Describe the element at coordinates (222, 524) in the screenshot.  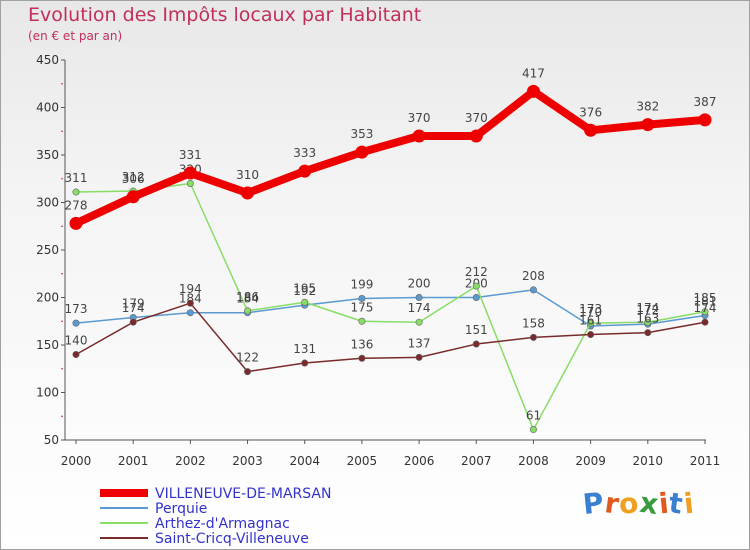
I see `legend-label: Arthez-d'Armagnac` at that location.